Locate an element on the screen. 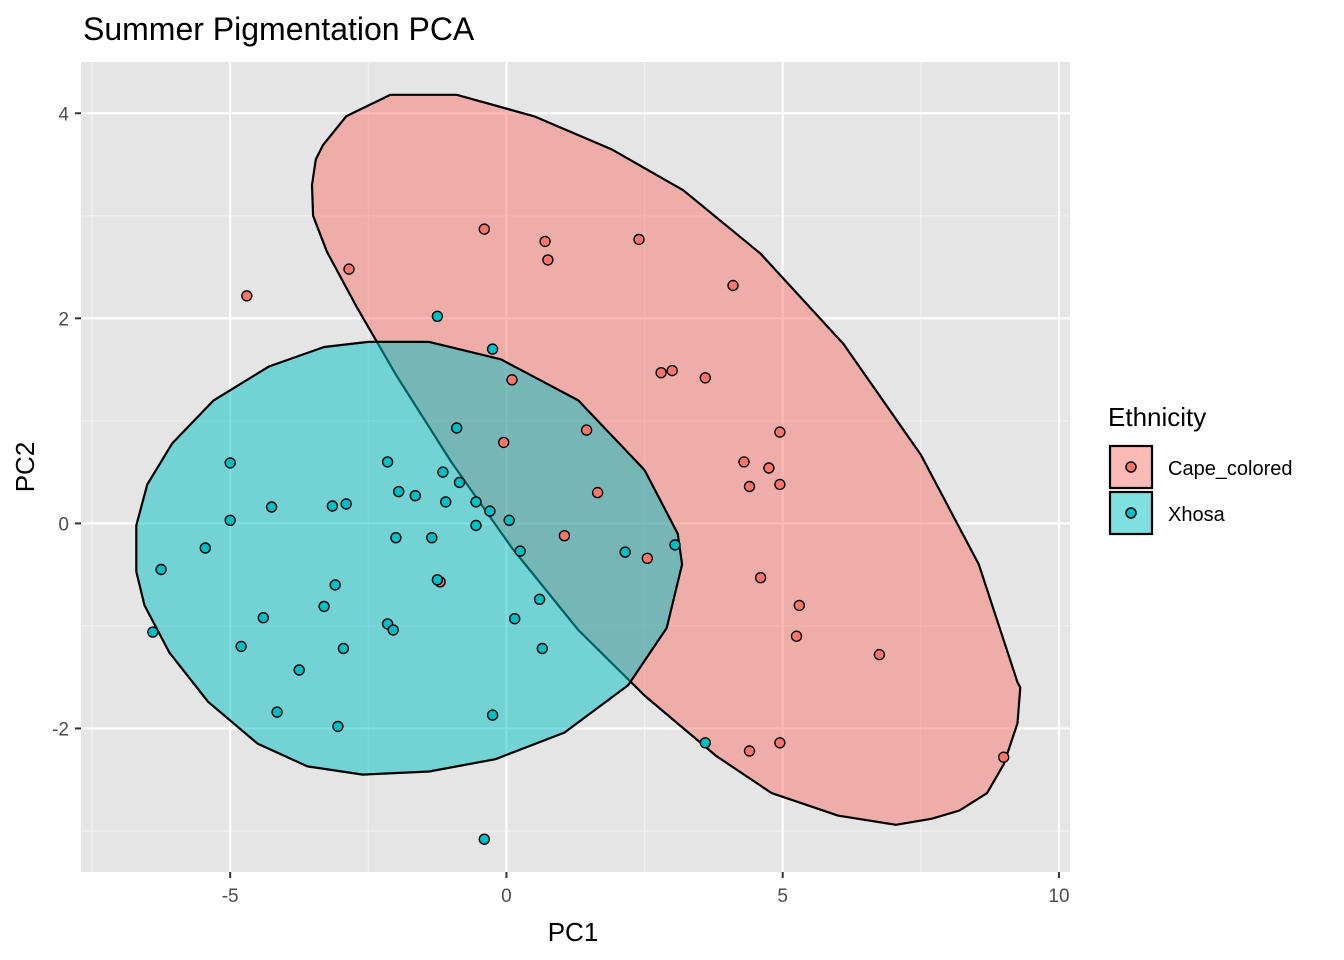  x-tick-label: -5 is located at coordinates (230, 896).